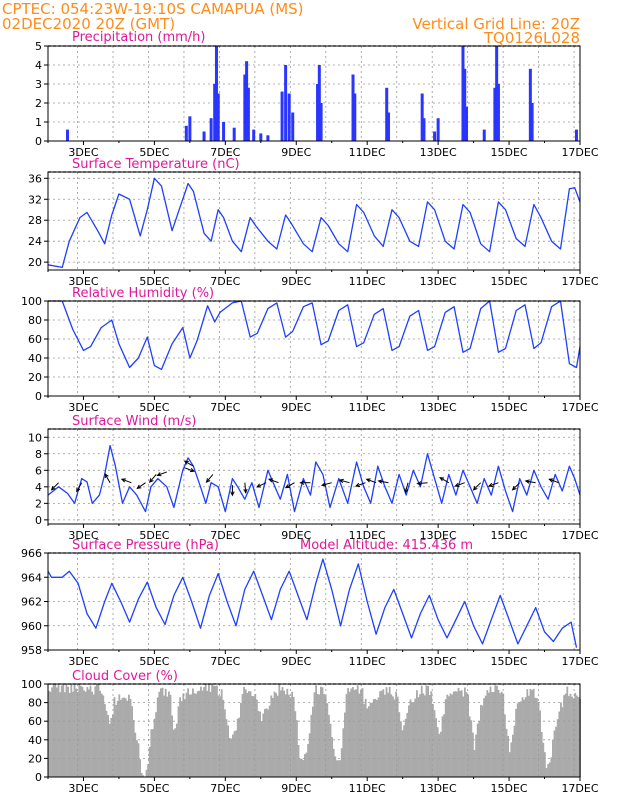 The width and height of the screenshot is (618, 800). What do you see at coordinates (143, 293) in the screenshot?
I see `panel-title: Relative Humidity (%)` at bounding box center [143, 293].